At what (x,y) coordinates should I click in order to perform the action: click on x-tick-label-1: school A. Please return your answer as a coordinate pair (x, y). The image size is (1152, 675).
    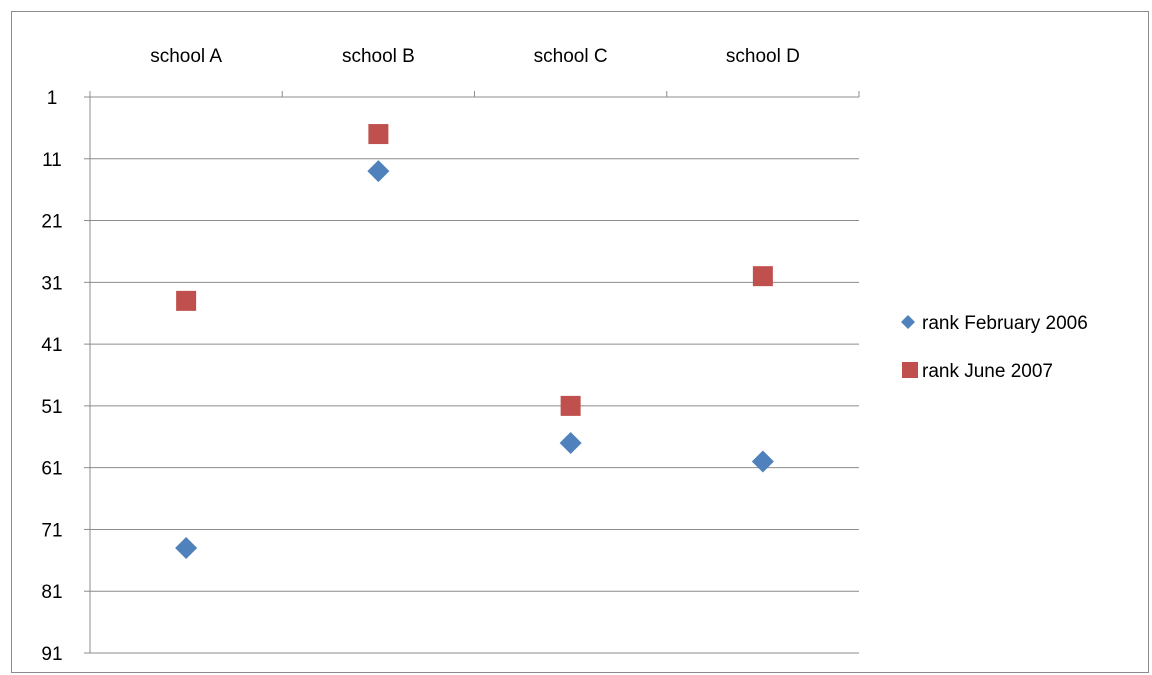
    Looking at the image, I should click on (186, 56).